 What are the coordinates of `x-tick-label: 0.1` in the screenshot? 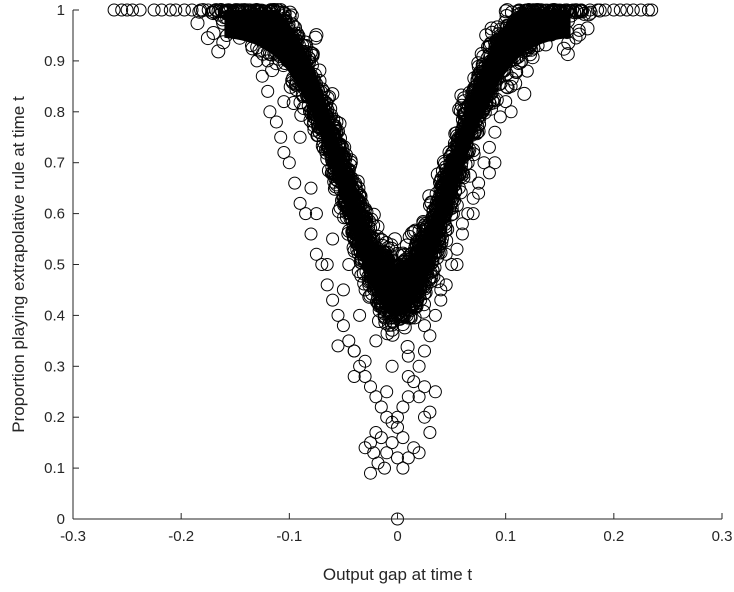 It's located at (505, 536).